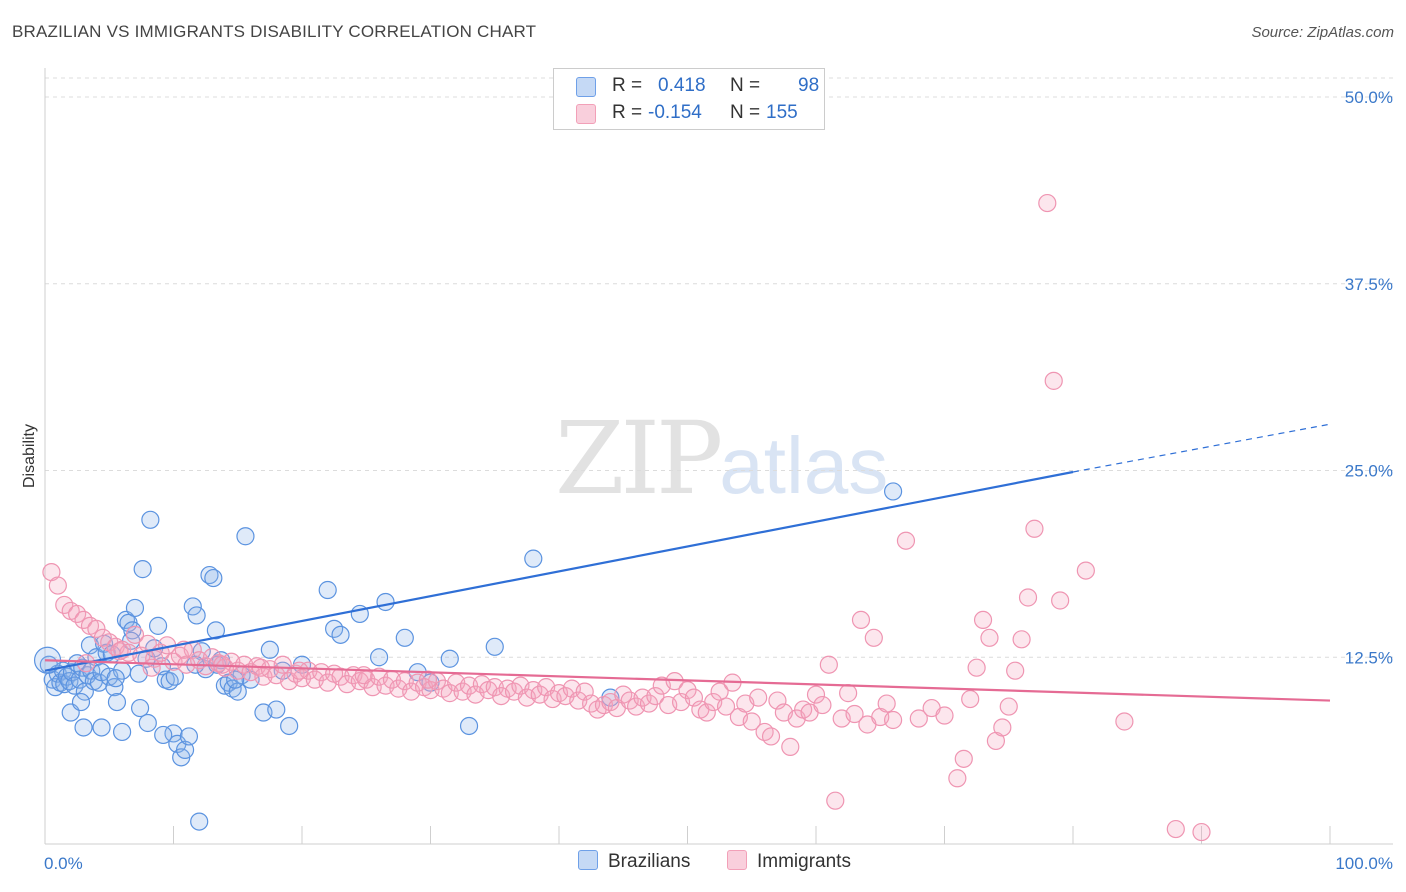 This screenshot has height=892, width=1406. I want to click on y-tick-label: 37.5%, so click(1369, 284).